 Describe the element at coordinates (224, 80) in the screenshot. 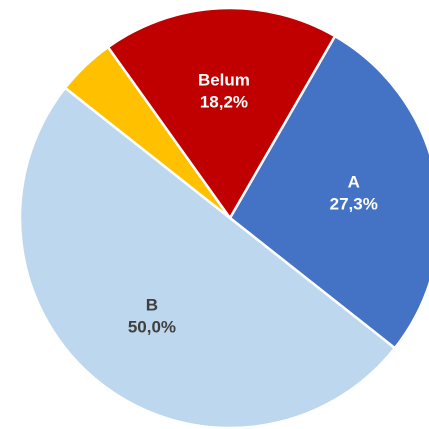

I see `slice-label: Belum` at that location.